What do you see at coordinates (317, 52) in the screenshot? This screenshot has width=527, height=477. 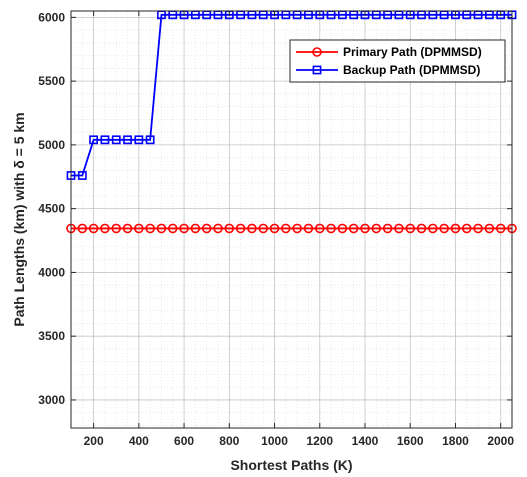 I see `legend-primary-marker` at bounding box center [317, 52].